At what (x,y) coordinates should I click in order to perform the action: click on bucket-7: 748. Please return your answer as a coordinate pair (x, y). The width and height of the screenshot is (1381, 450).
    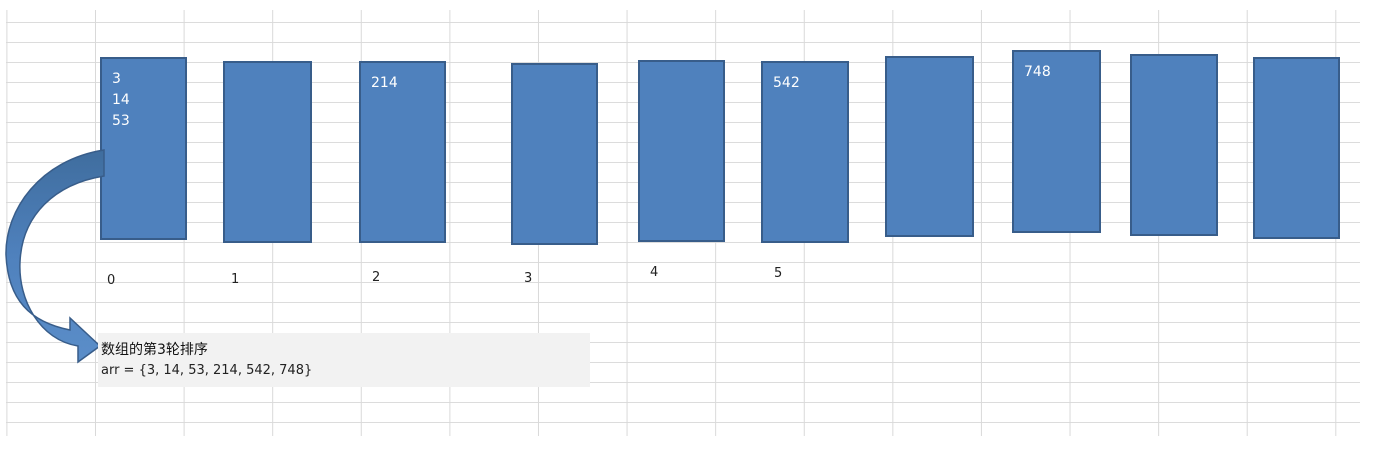
    Looking at the image, I should click on (1056, 141).